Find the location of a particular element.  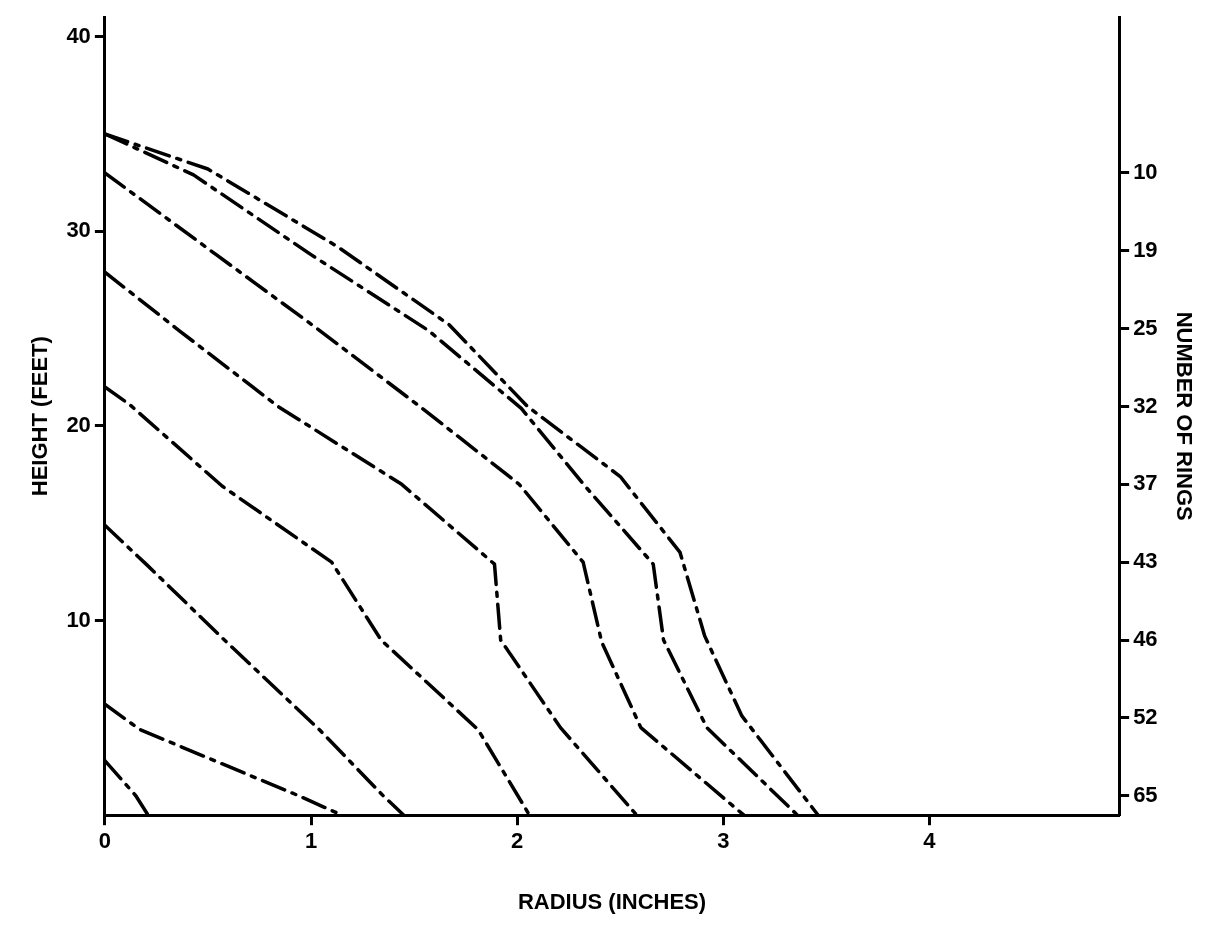

category-label: 43 is located at coordinates (1145, 561).